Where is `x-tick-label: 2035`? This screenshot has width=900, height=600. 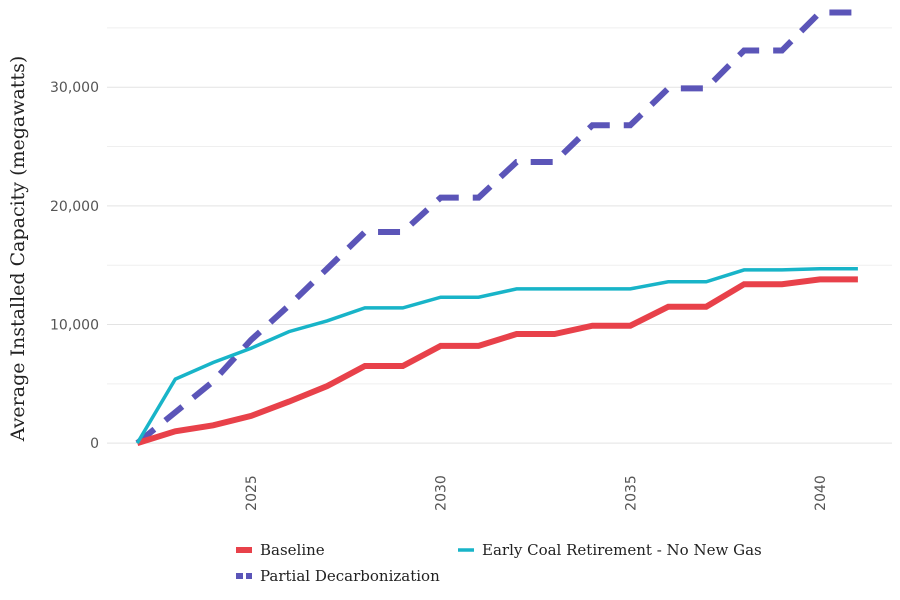 x-tick-label: 2035 is located at coordinates (631, 493).